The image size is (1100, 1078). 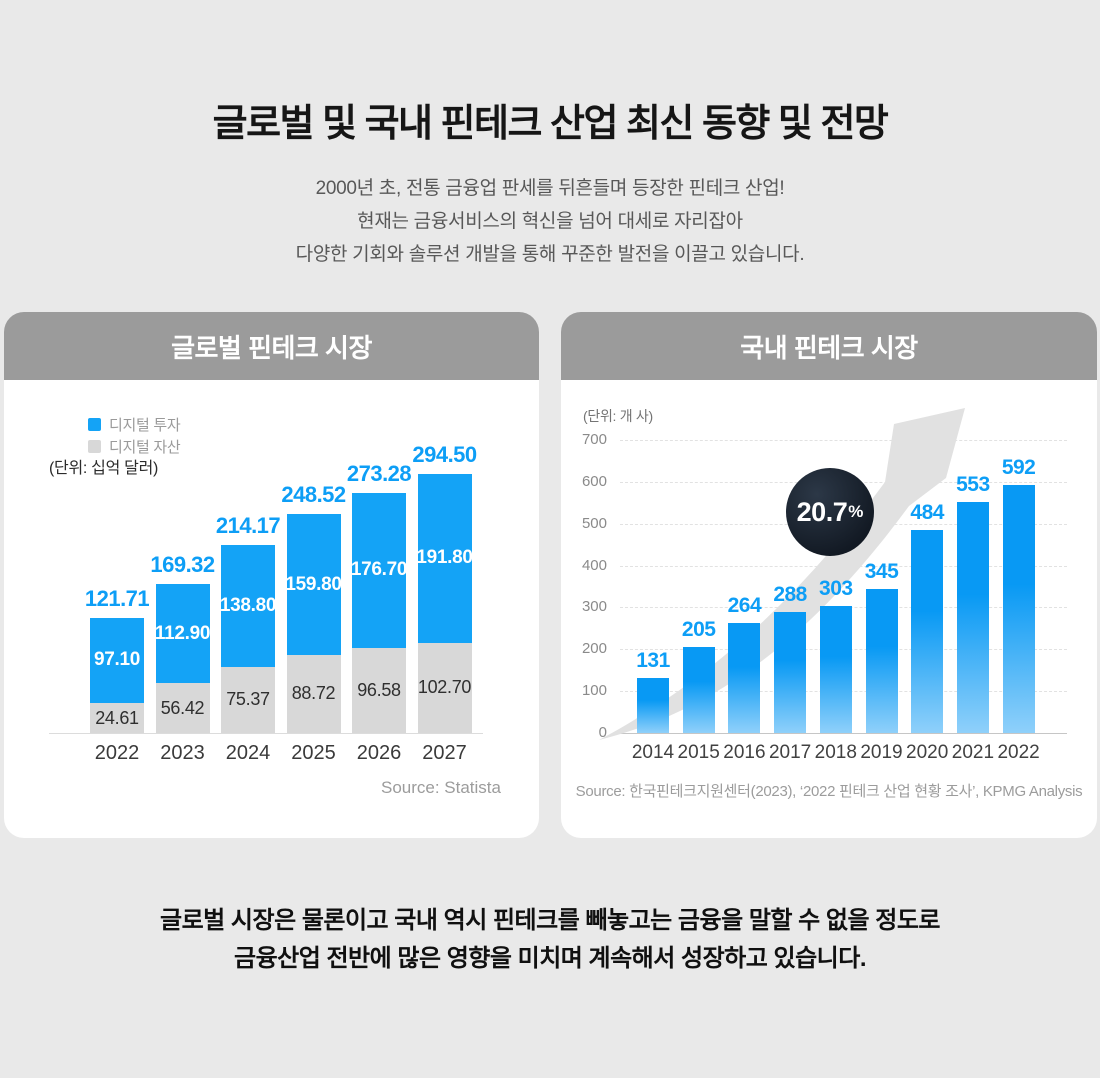 I want to click on bar-2015: 205, so click(x=698, y=675).